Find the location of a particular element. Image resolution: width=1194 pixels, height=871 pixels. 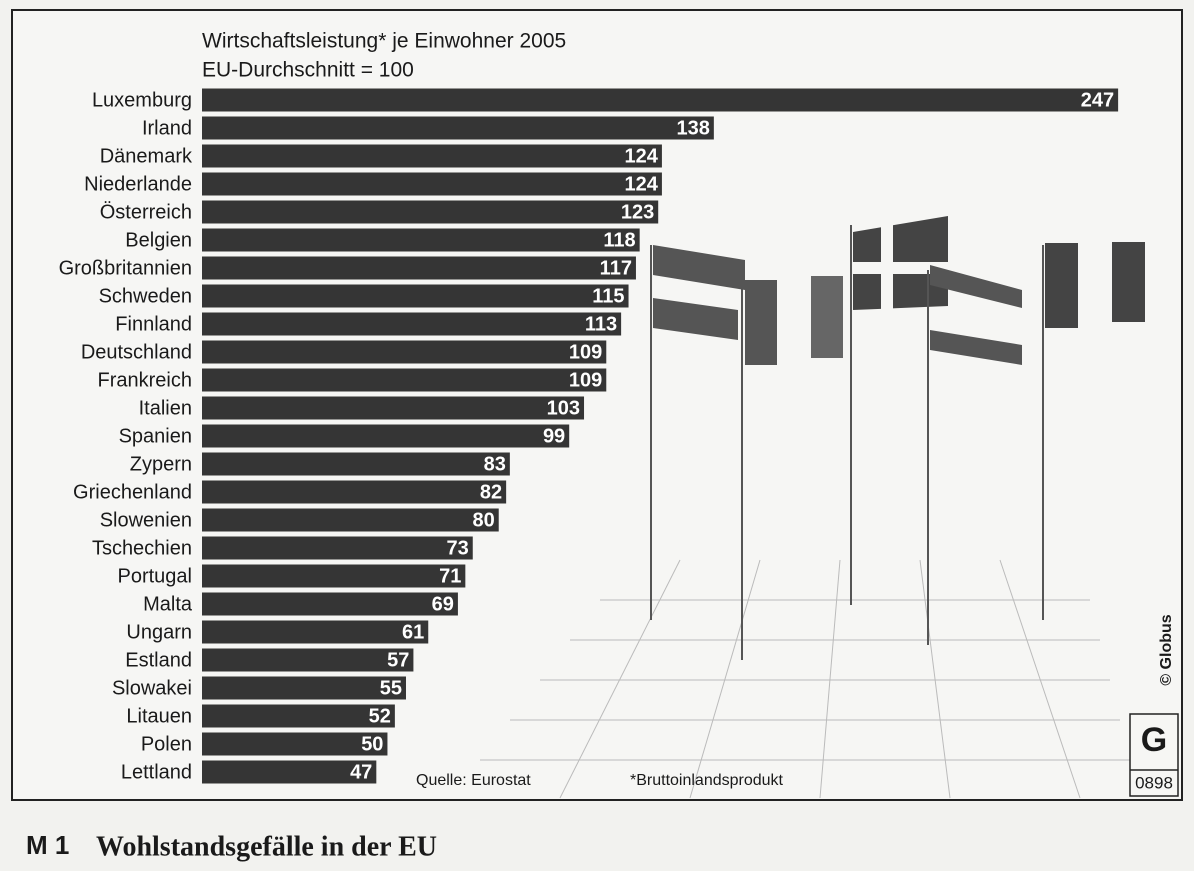

caption-text: Wohlstandsgefälle in der EU is located at coordinates (266, 846).